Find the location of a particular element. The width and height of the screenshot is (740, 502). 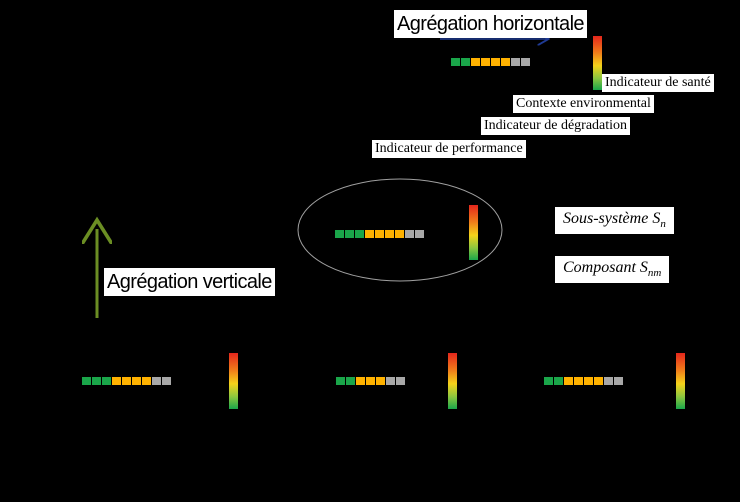

health-indicator-label: Indicateur de santé is located at coordinates (658, 83).